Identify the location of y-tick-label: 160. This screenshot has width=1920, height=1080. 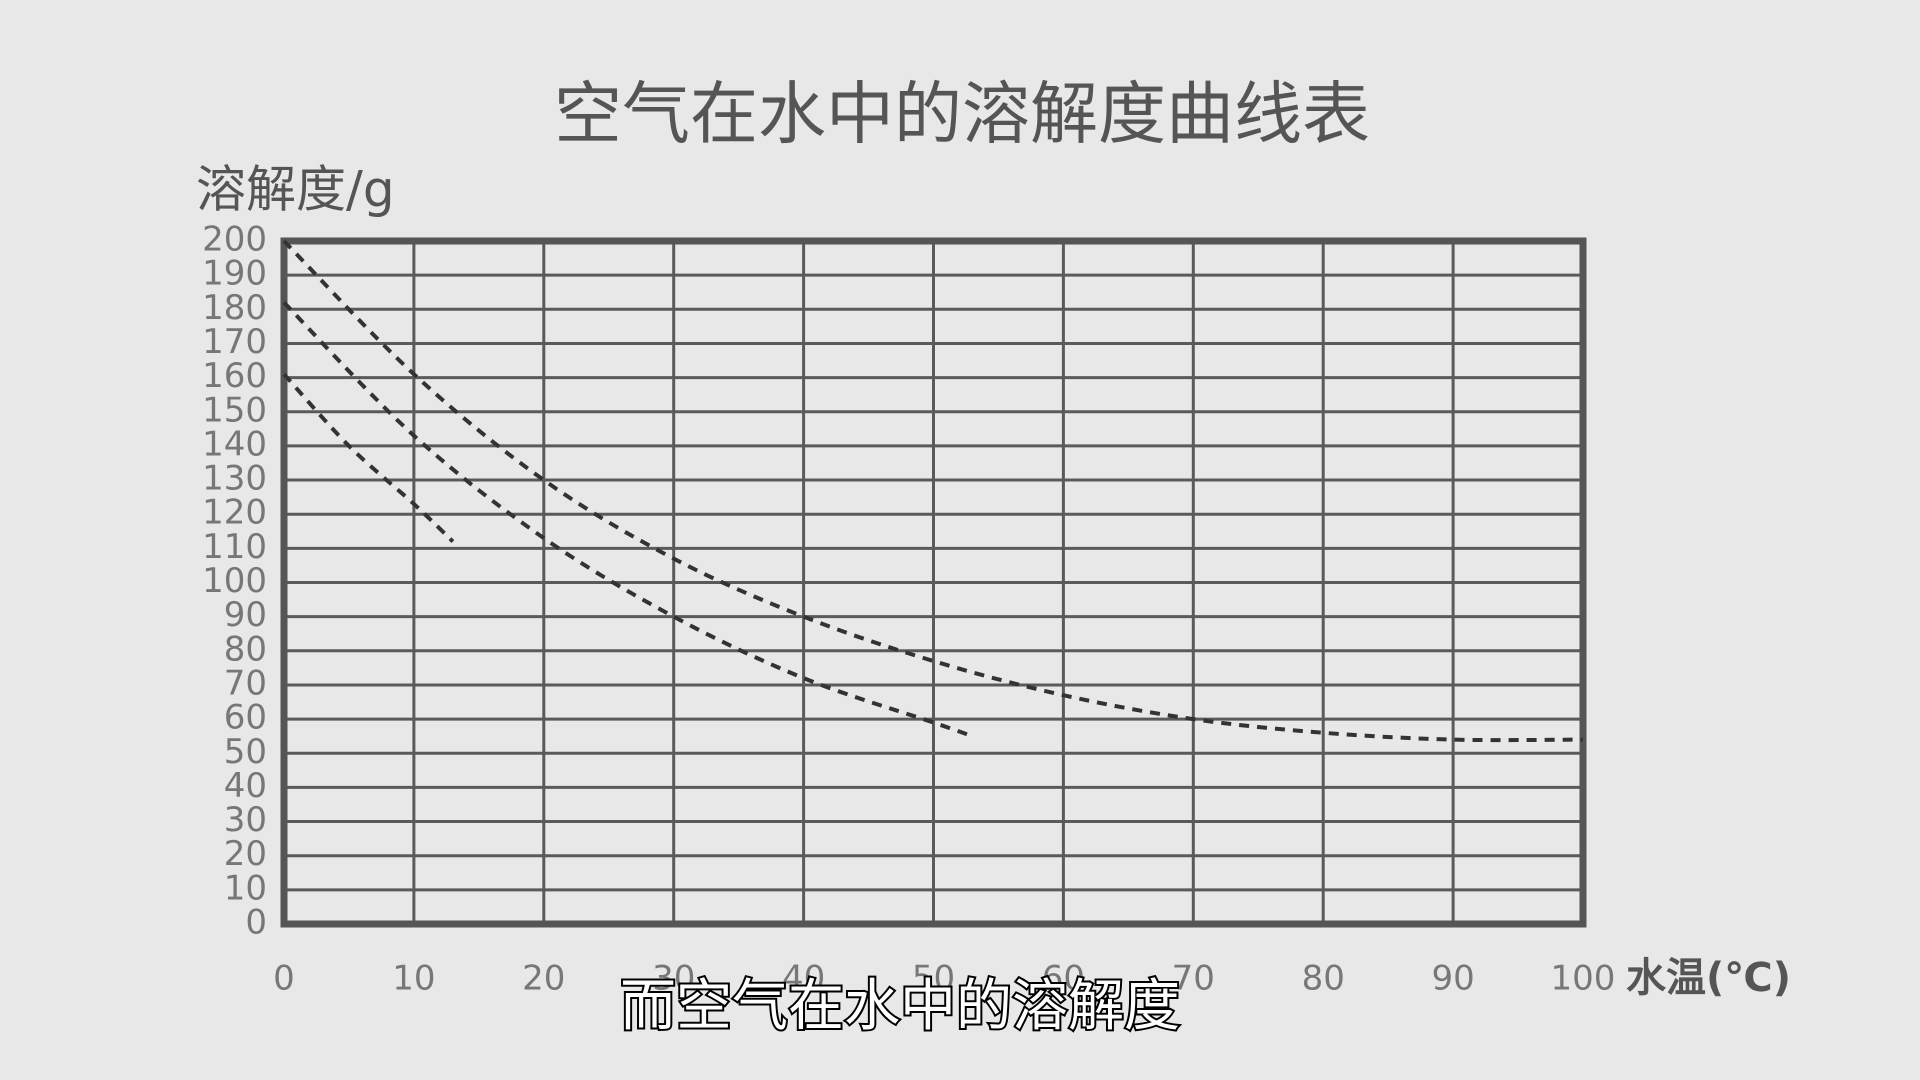
(234, 376).